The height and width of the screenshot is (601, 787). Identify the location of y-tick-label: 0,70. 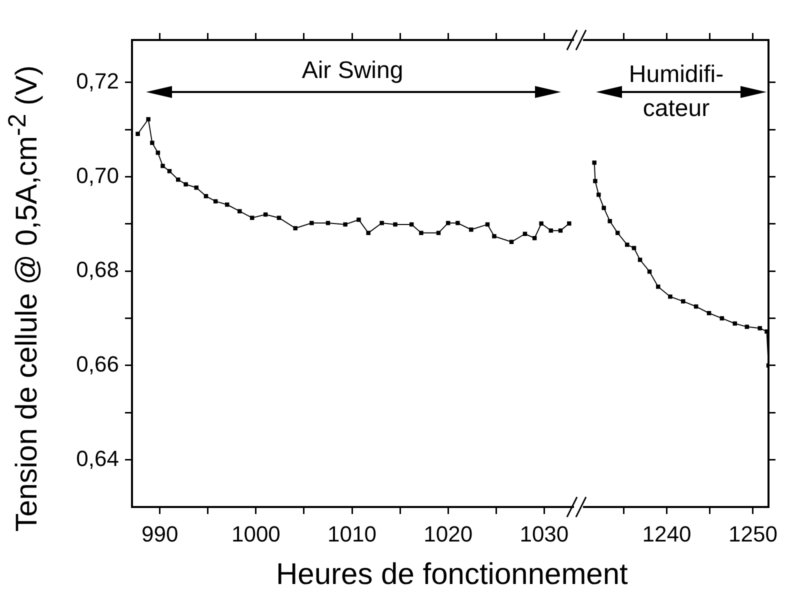
(97, 175).